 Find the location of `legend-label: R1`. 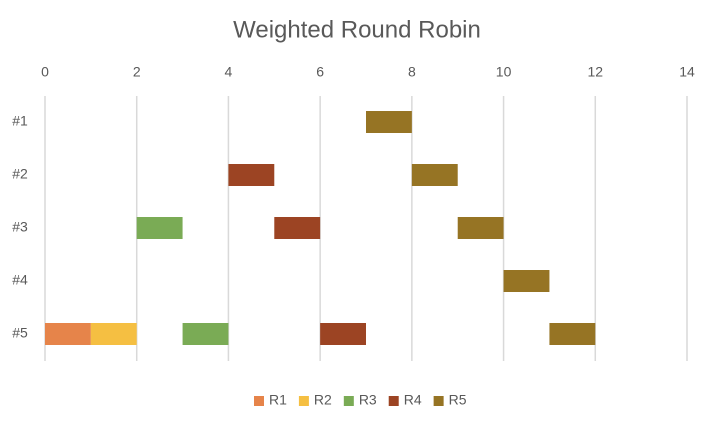

legend-label: R1 is located at coordinates (278, 400).